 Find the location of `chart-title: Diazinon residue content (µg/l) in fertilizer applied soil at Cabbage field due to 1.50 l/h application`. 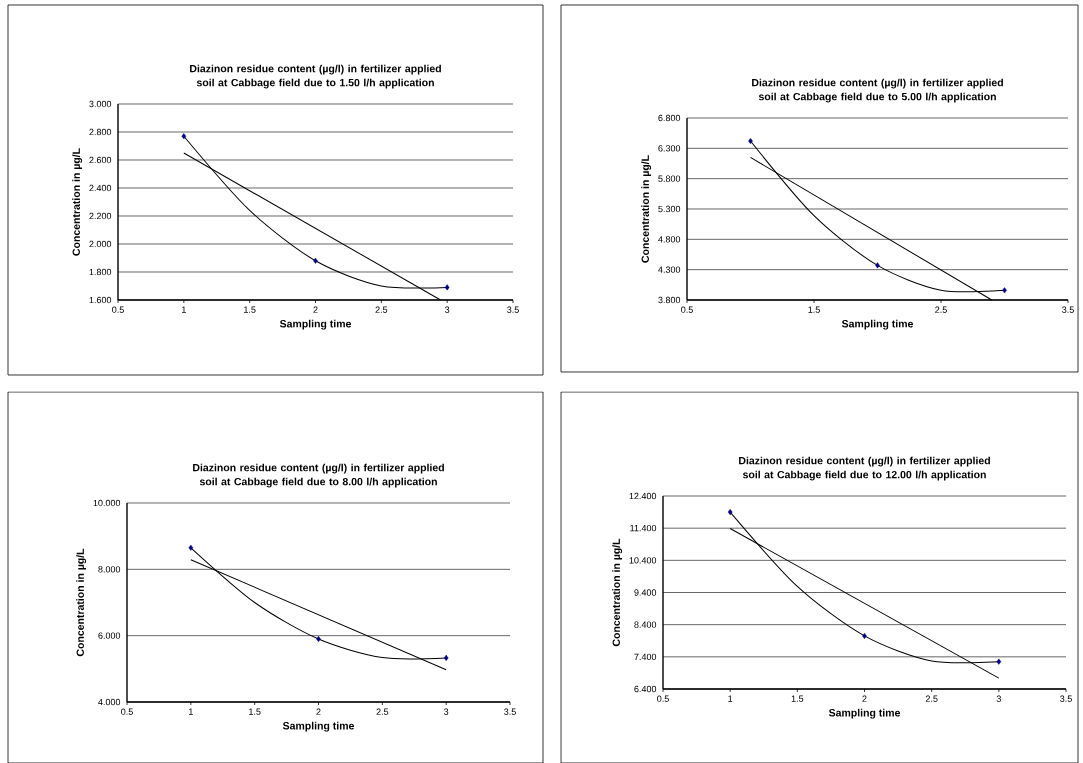

chart-title: Diazinon residue content (µg/l) in fertilizer applied soil at Cabbage field due to 1.50 l/h application is located at coordinates (315, 76).